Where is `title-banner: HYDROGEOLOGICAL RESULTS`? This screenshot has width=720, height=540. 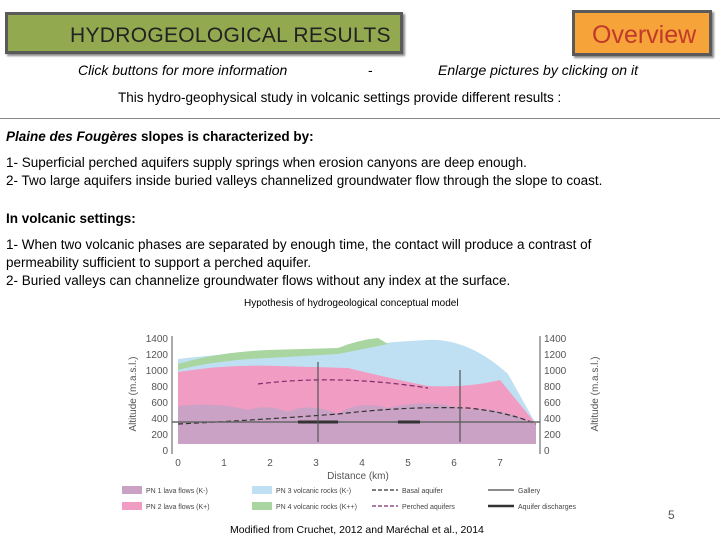
title-banner: HYDROGEOLOGICAL RESULTS is located at coordinates (204, 33).